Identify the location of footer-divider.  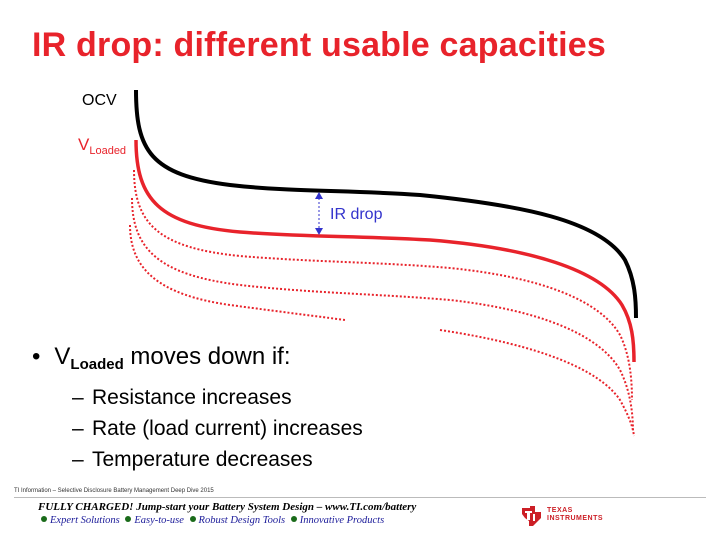
(360, 497).